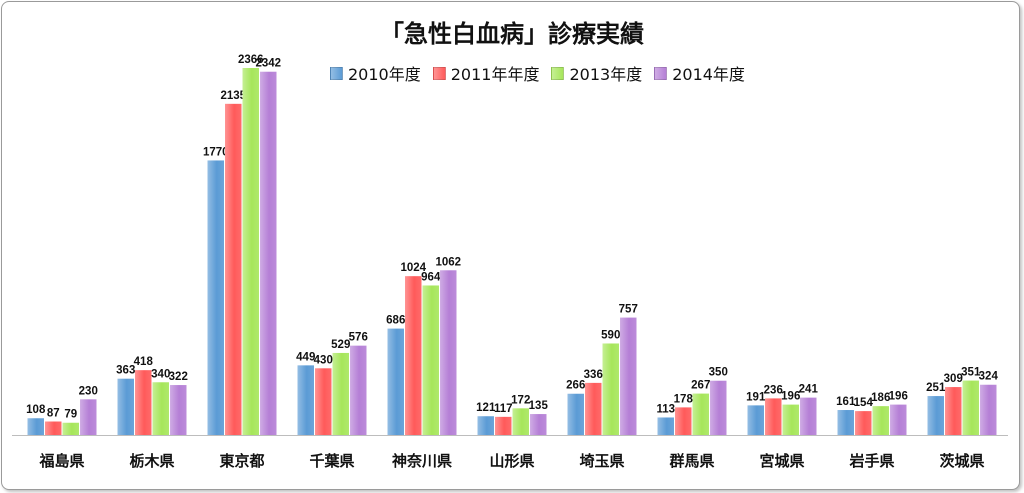 The width and height of the screenshot is (1024, 493). I want to click on data-label: 2342, so click(268, 64).